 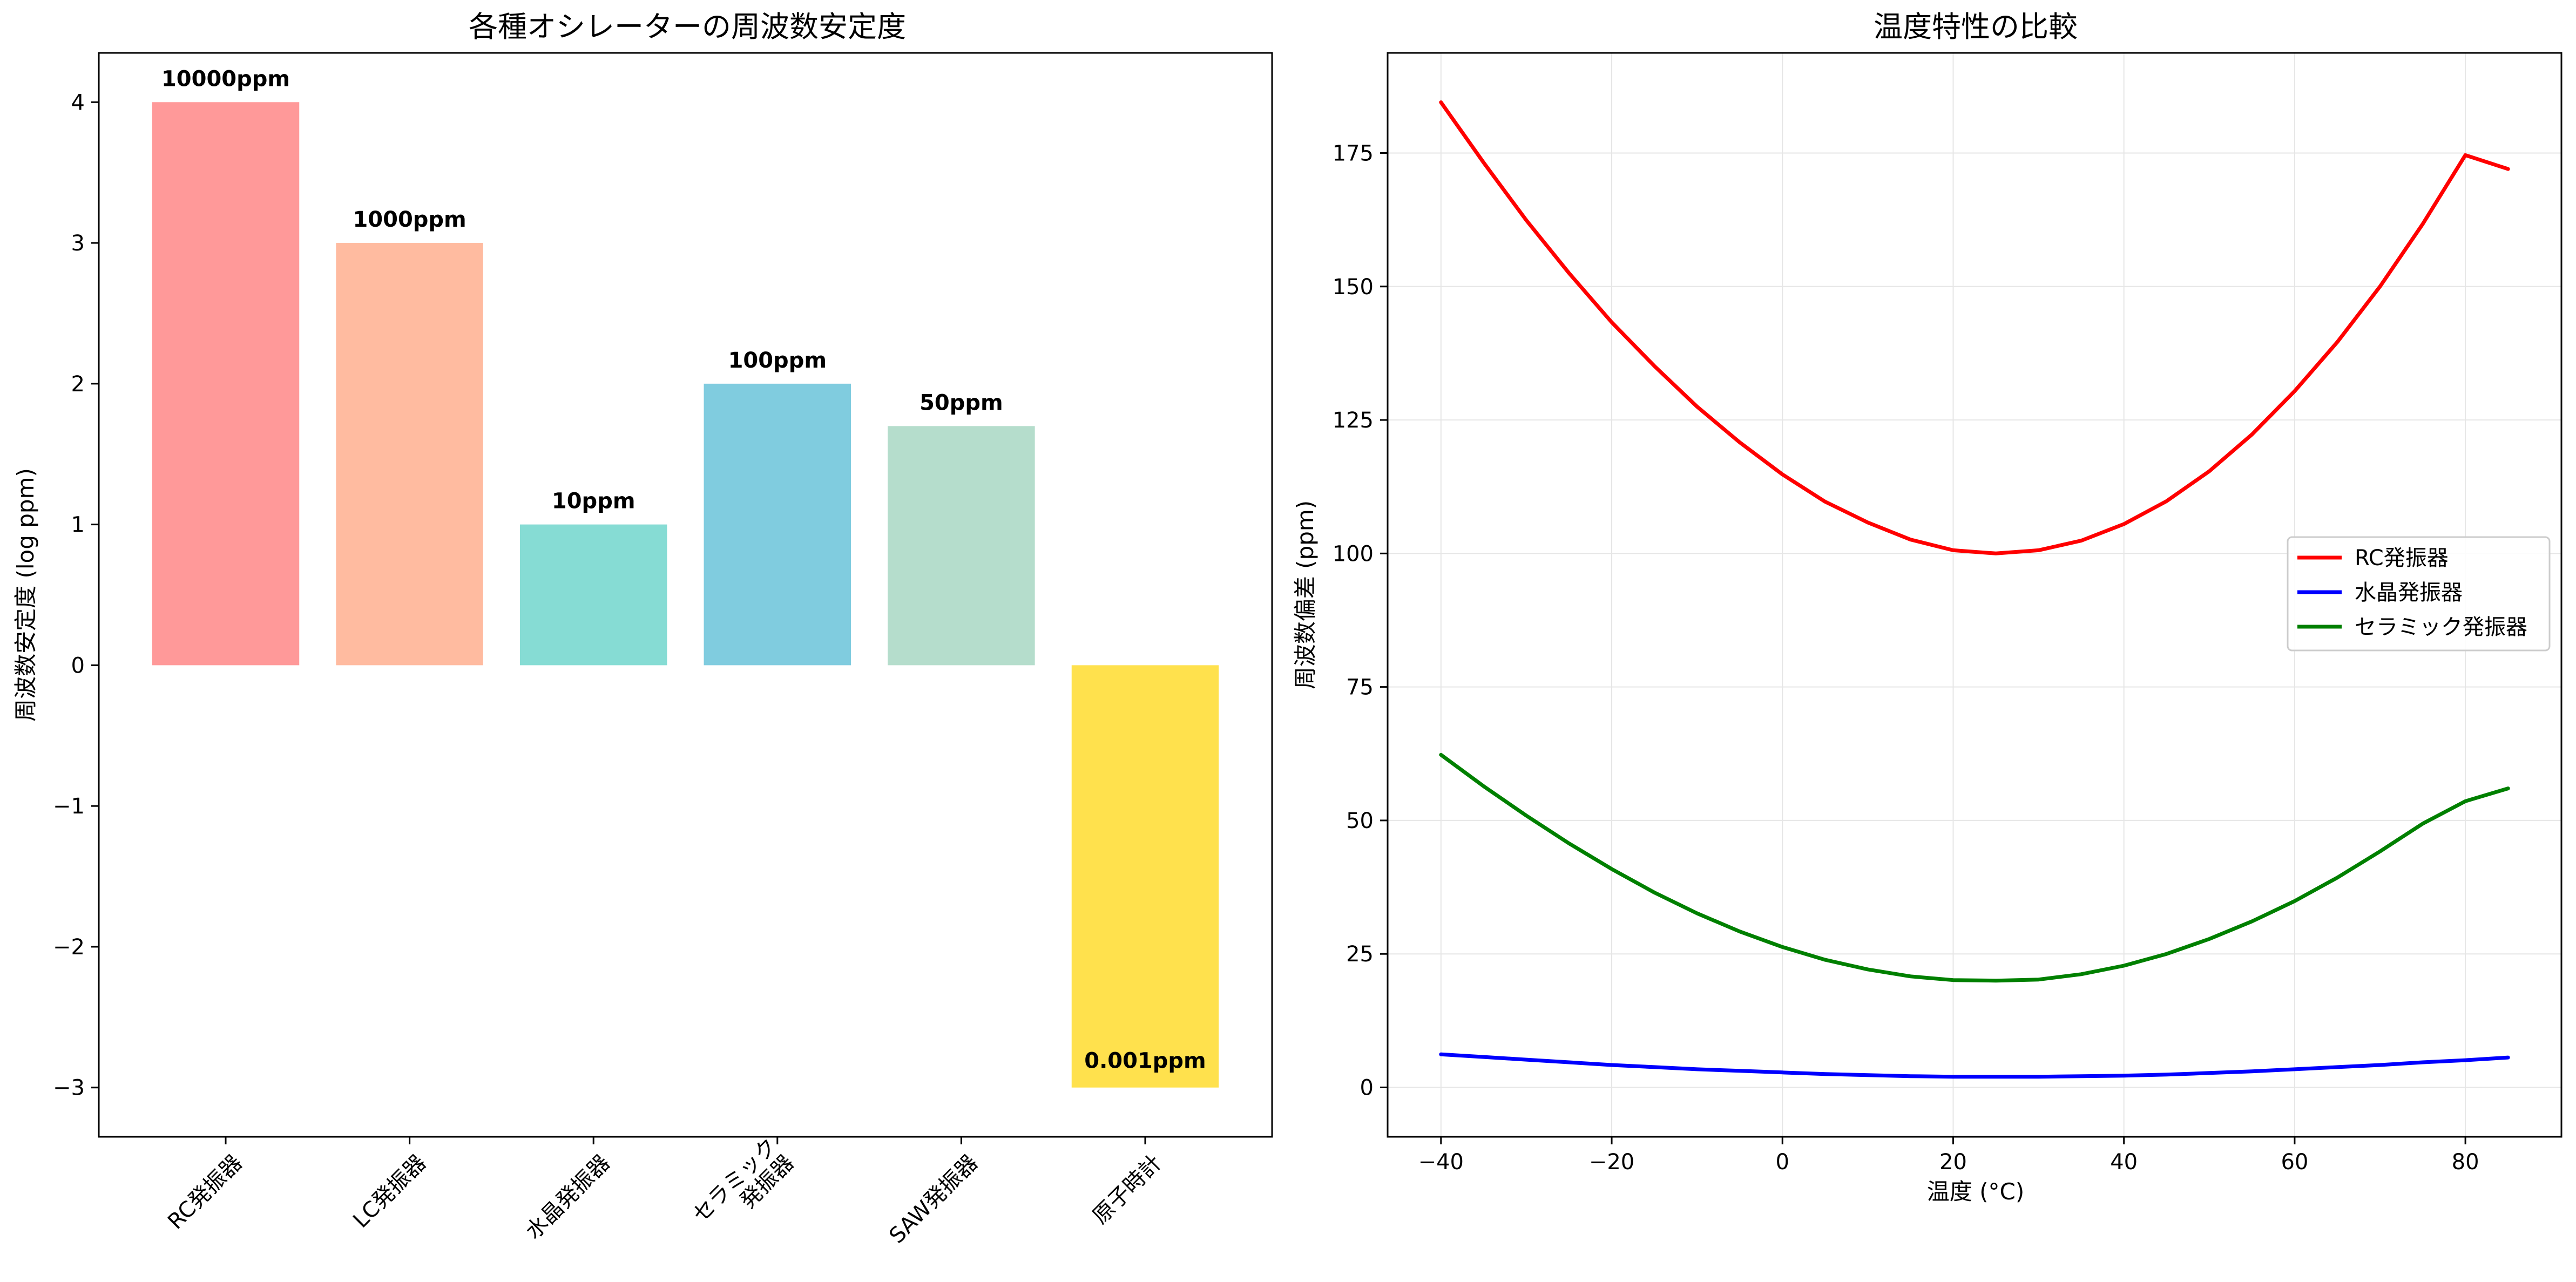 I want to click on y-tick-label-1: 3, so click(x=78, y=243).